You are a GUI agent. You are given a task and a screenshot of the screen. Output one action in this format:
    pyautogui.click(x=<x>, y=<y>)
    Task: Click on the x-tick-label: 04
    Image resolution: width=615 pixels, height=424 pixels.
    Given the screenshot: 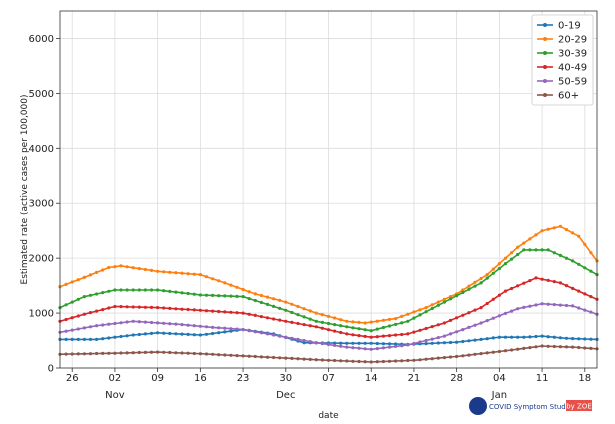 What is the action you would take?
    pyautogui.click(x=499, y=378)
    